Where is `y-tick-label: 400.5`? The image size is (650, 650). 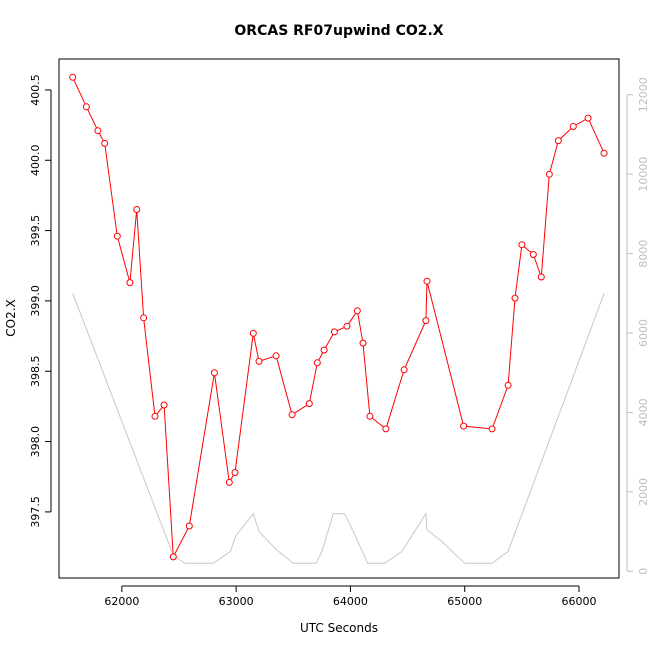
y-tick-label: 400.5 is located at coordinates (35, 90).